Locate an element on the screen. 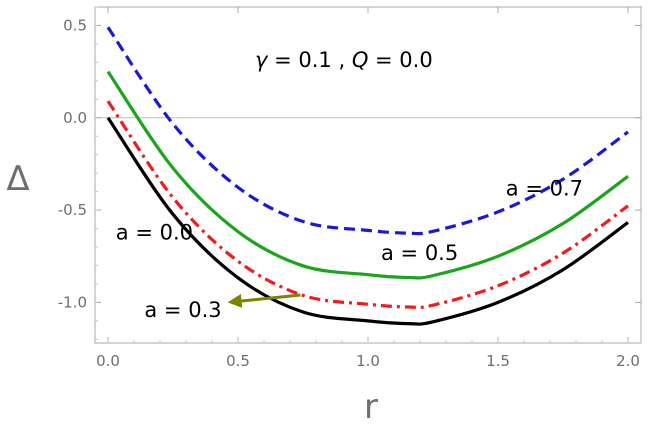 Image resolution: width=648 pixels, height=425 pixels. x-tick-label: 2.0 is located at coordinates (628, 361).